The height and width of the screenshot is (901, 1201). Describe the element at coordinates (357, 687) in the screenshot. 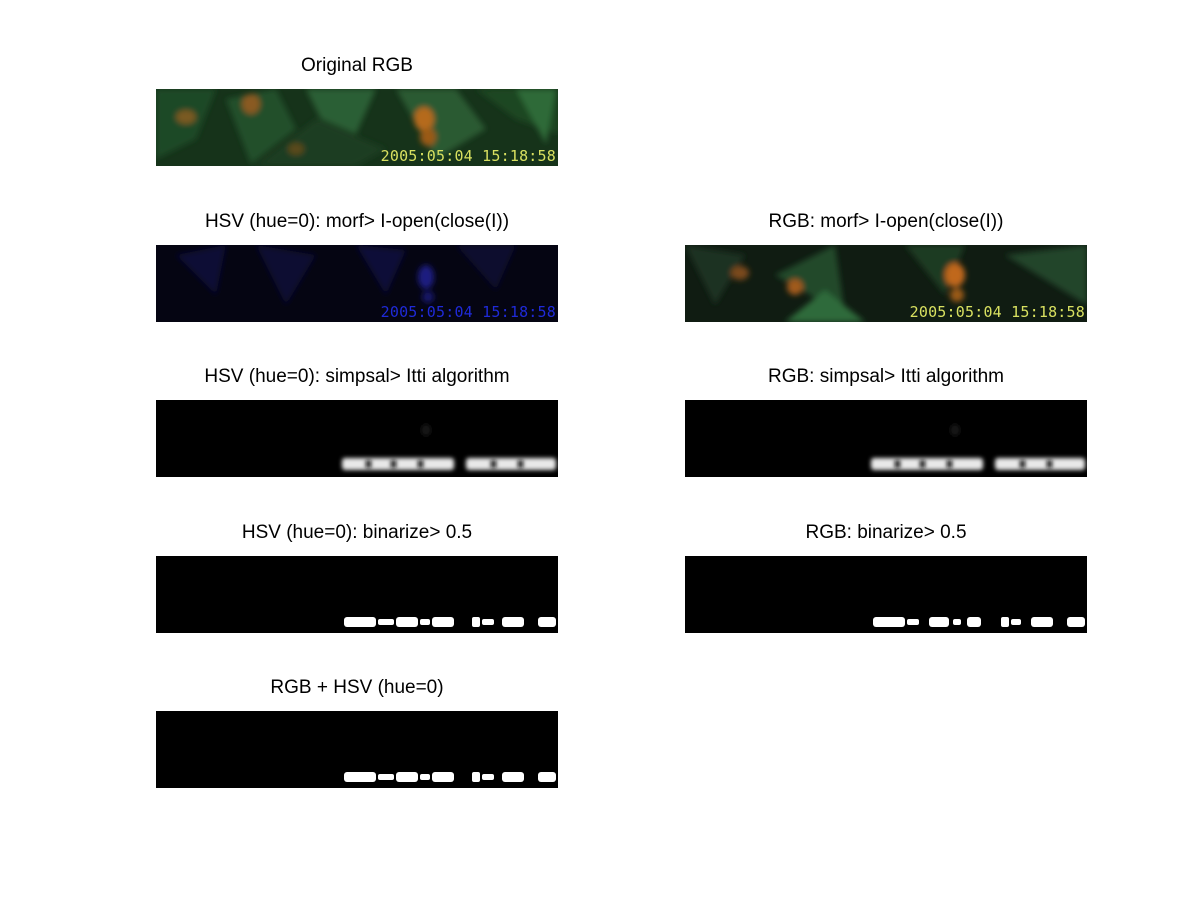

I see `panel-title: RGB + HSV (hue=0)` at that location.